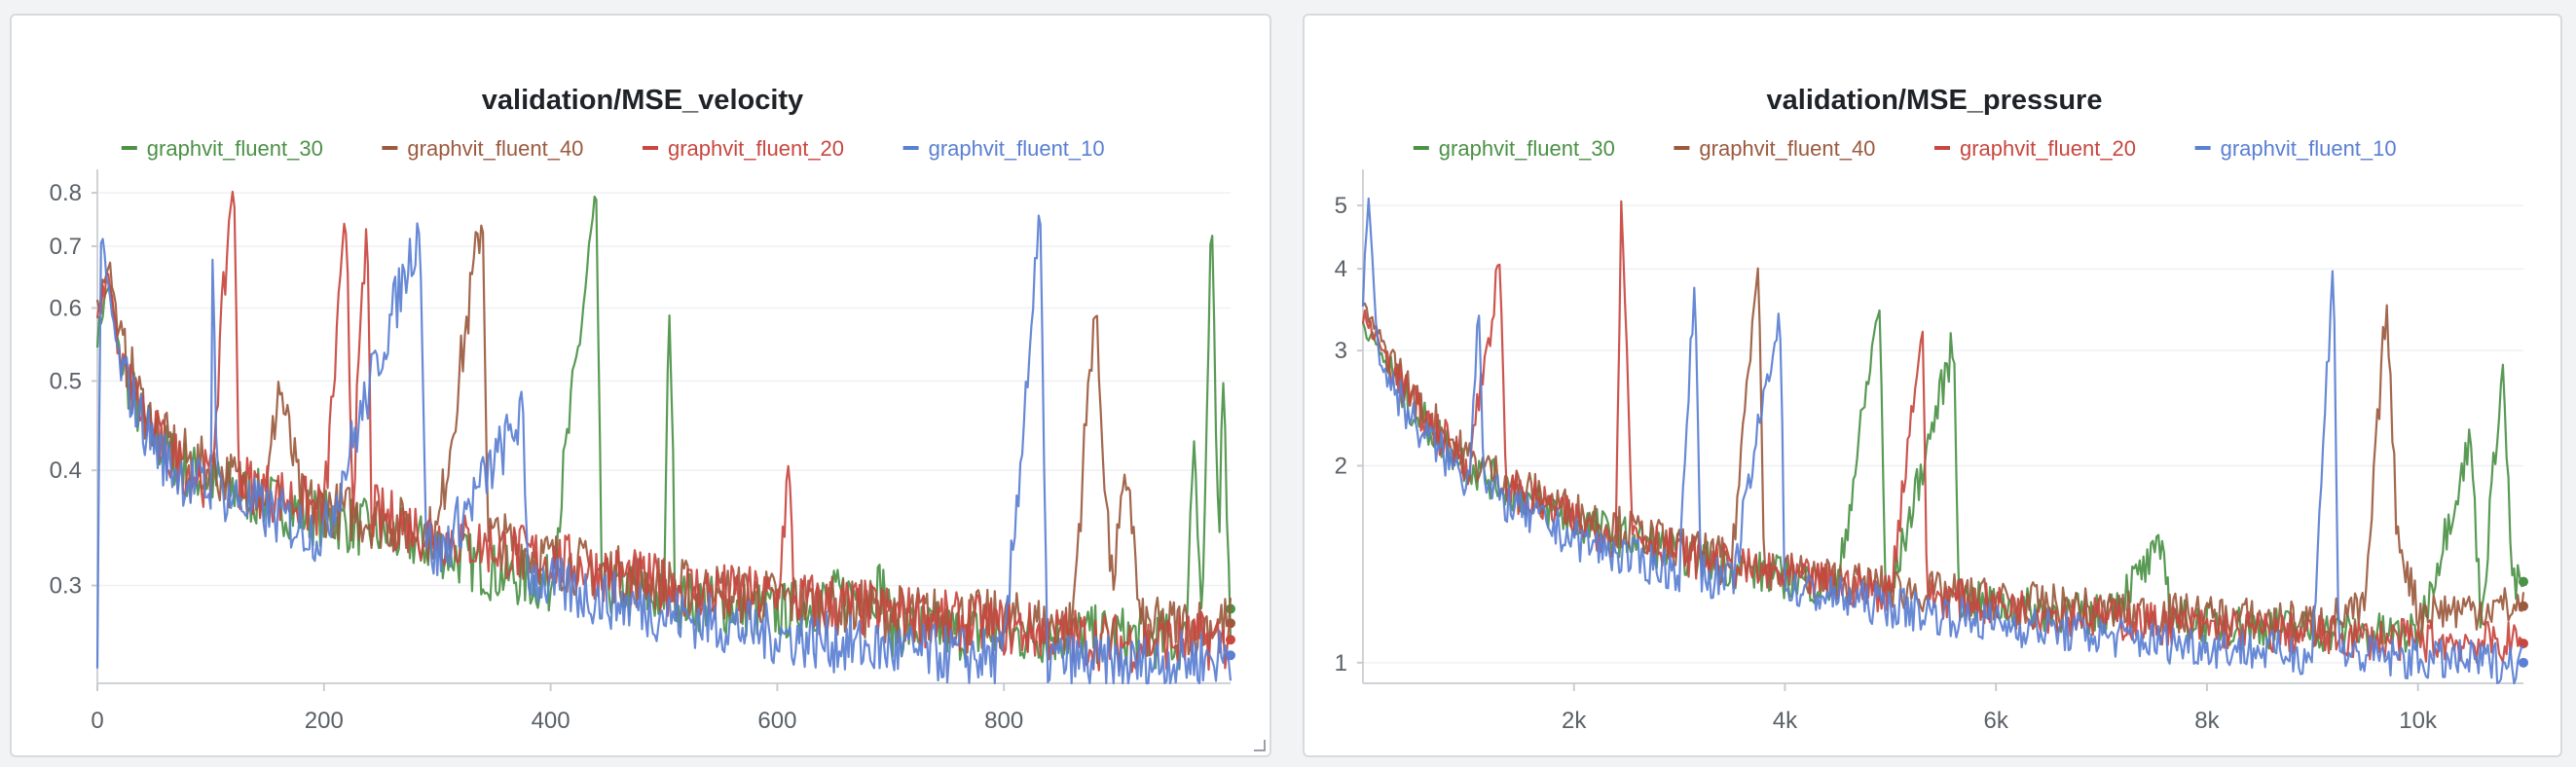  Describe the element at coordinates (324, 721) in the screenshot. I see `x-tick-label: 200` at that location.